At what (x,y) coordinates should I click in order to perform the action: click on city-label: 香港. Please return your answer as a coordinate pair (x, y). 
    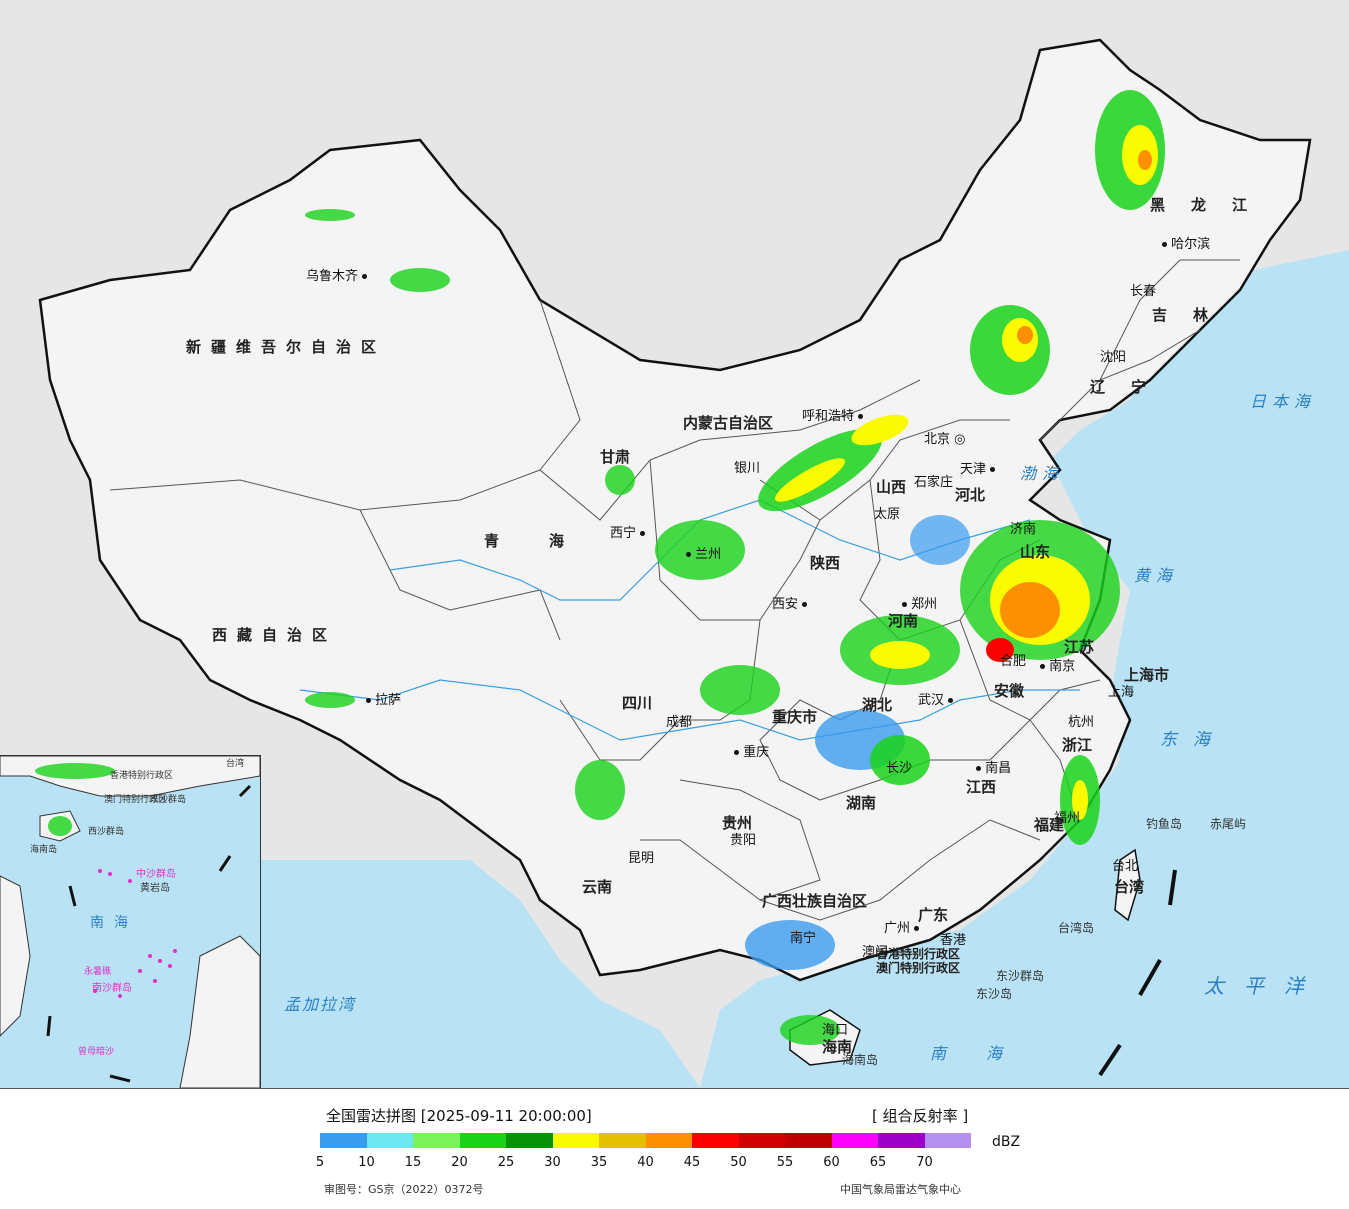
    Looking at the image, I should click on (953, 940).